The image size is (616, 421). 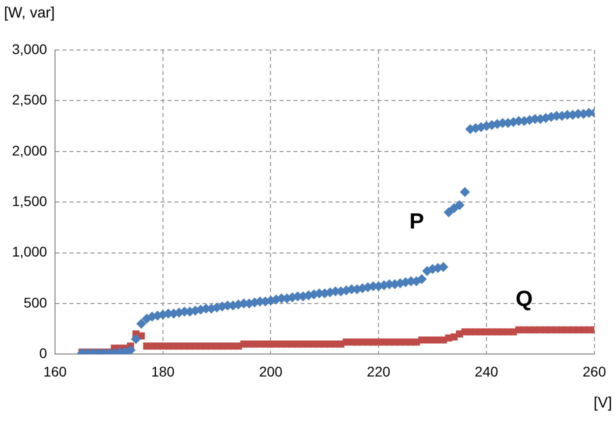 I want to click on x-tick-label: 160, so click(x=55, y=371).